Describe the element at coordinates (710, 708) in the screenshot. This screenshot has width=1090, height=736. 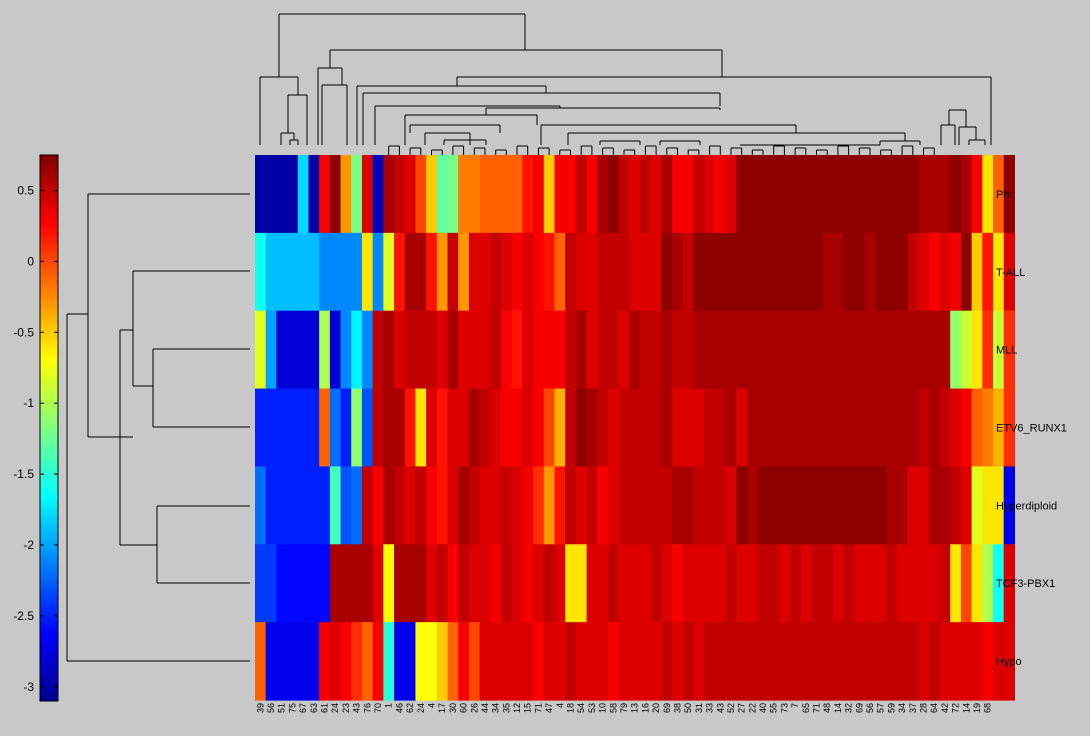
I see `column-label: 33` at that location.